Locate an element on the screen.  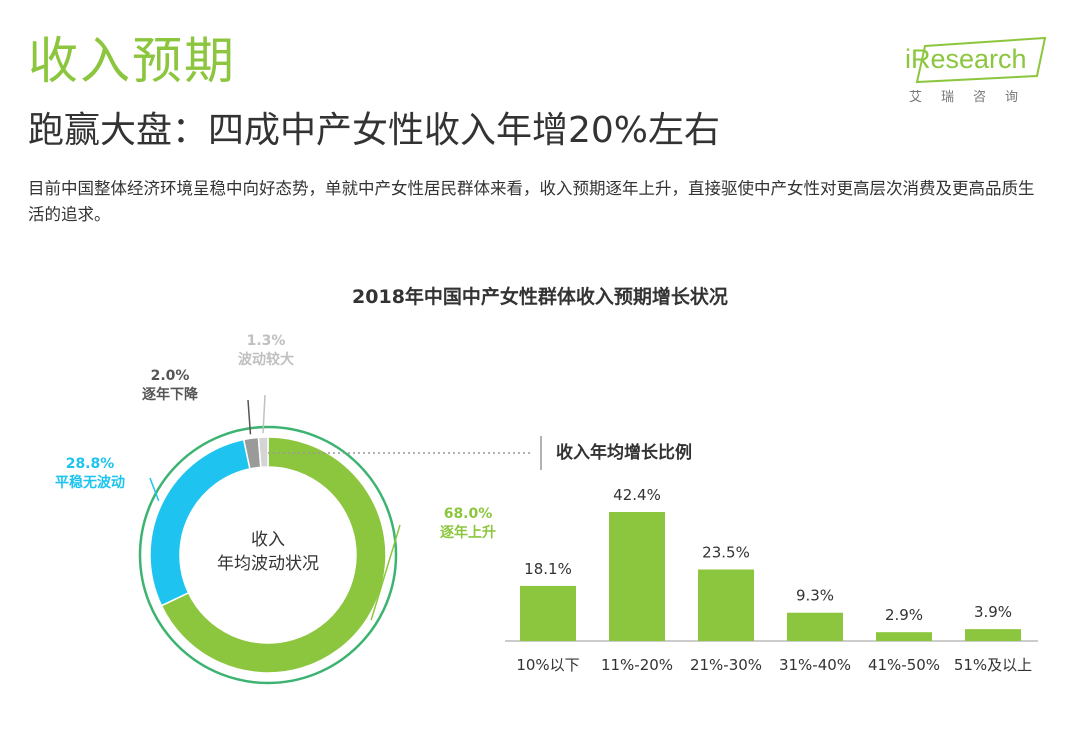
page-subtitle: 跑赢大盘：四成中产女性收入年增20%左右 is located at coordinates (374, 130).